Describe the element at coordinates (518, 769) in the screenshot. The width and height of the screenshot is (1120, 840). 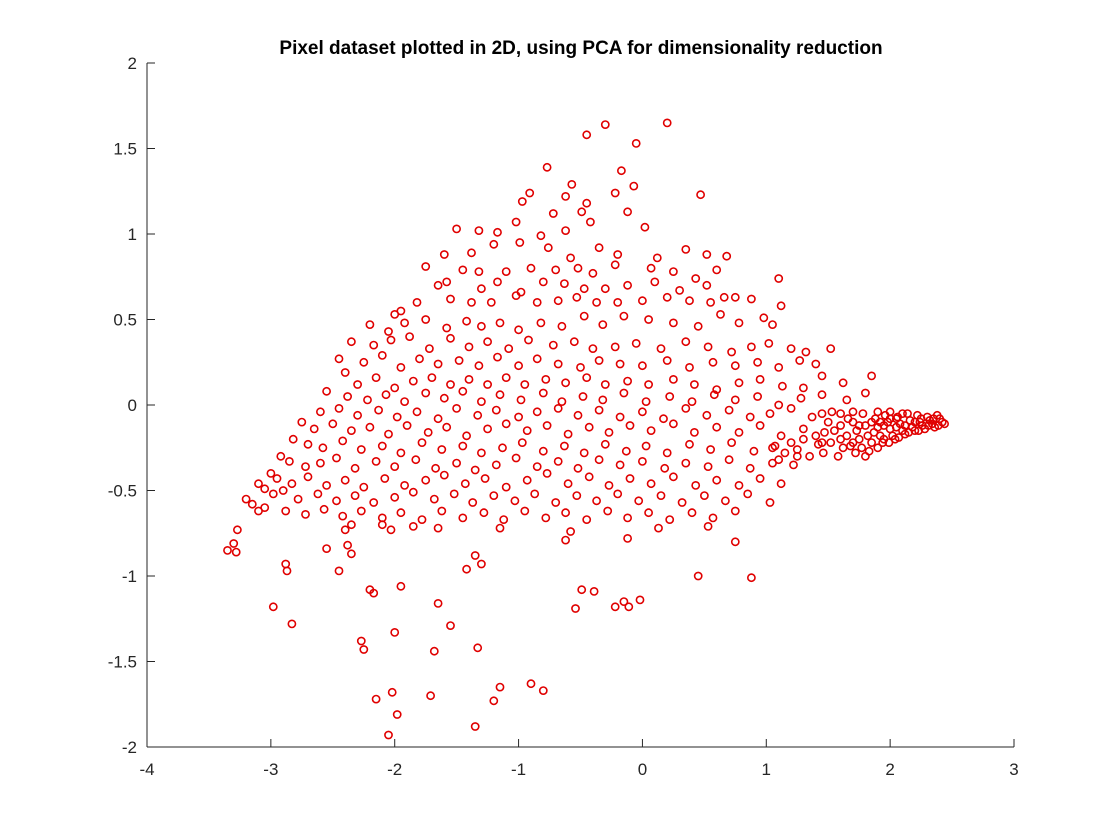
I see `x-tick-label: -1` at that location.